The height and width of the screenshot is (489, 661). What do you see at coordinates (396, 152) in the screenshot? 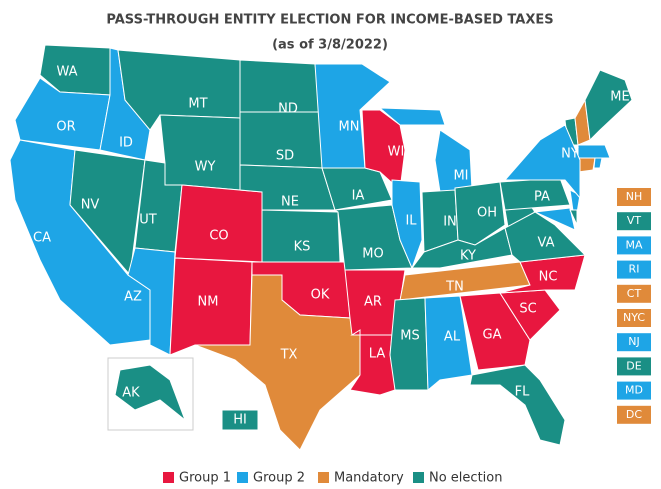
I see `state-label: WI` at bounding box center [396, 152].